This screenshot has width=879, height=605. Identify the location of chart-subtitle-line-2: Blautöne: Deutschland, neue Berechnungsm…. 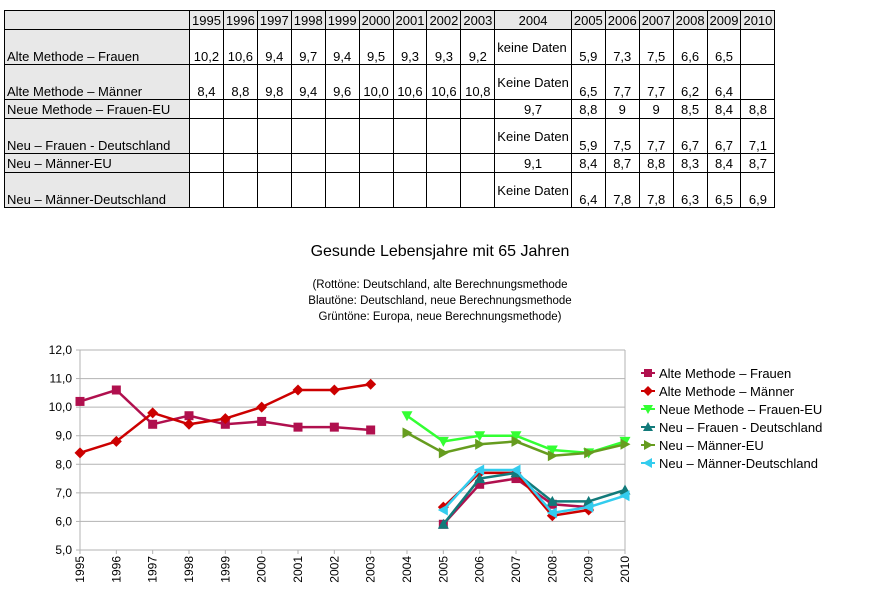
(439, 301).